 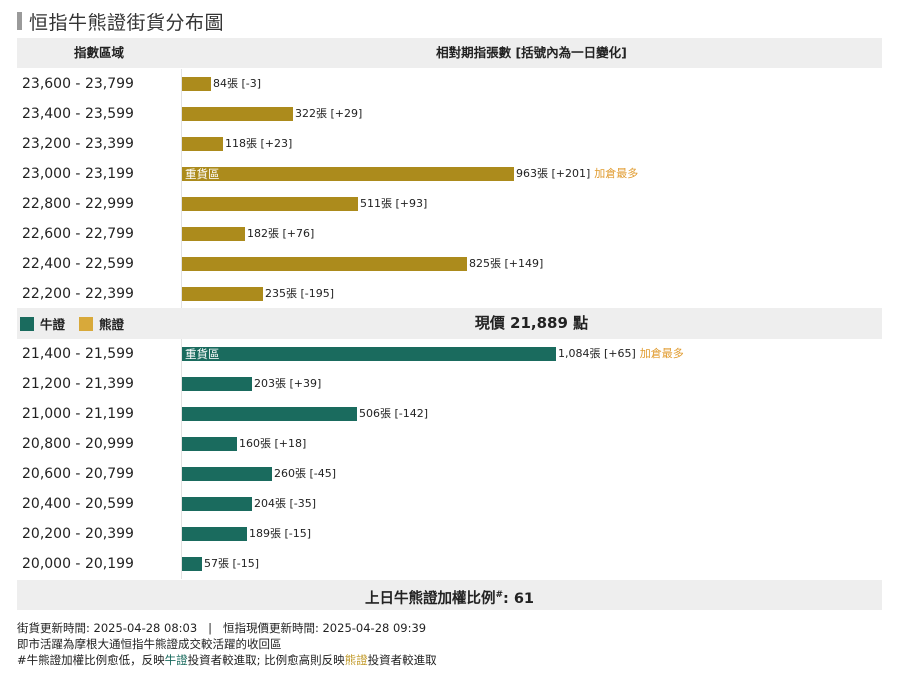 I want to click on bar-value-text: 1,084張 [+65], so click(x=597, y=353).